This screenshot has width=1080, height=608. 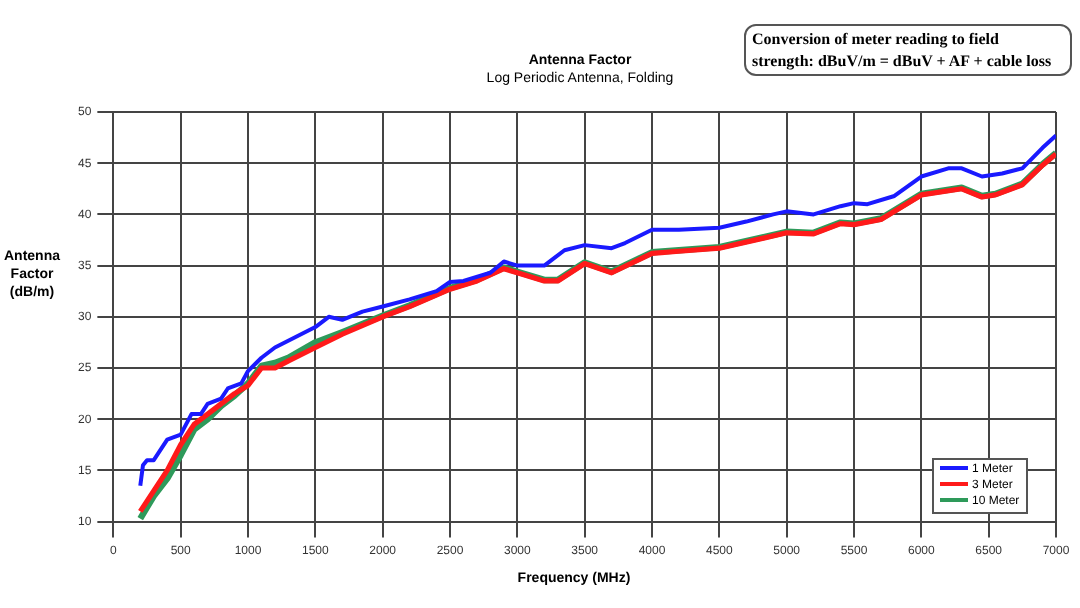 I want to click on text: Conversion of meter reading to field strength: dBuV/m = dBuV + AF + cable loss, so click(x=908, y=50).